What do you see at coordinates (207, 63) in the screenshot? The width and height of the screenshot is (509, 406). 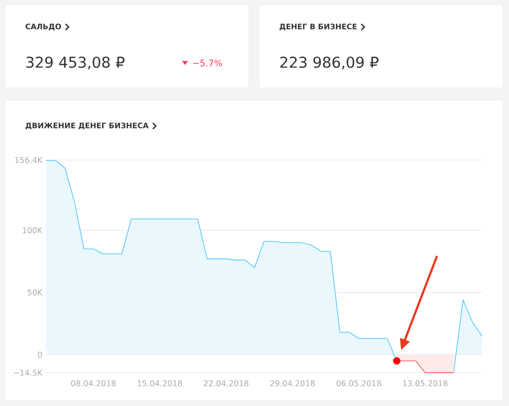 I see `text: −5.7%` at bounding box center [207, 63].